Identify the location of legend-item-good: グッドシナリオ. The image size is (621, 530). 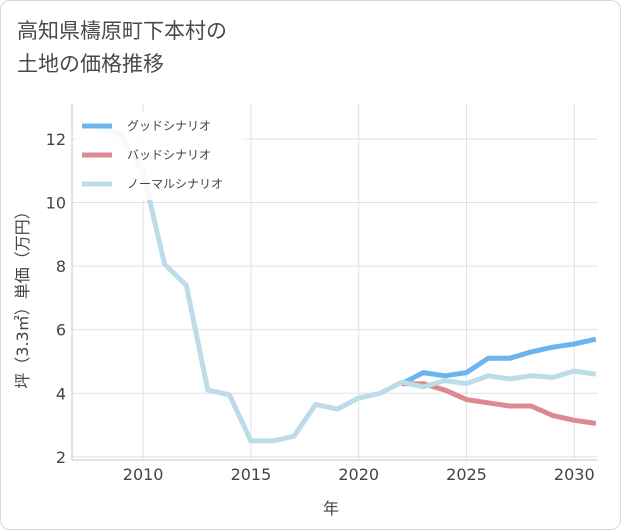
(146, 126).